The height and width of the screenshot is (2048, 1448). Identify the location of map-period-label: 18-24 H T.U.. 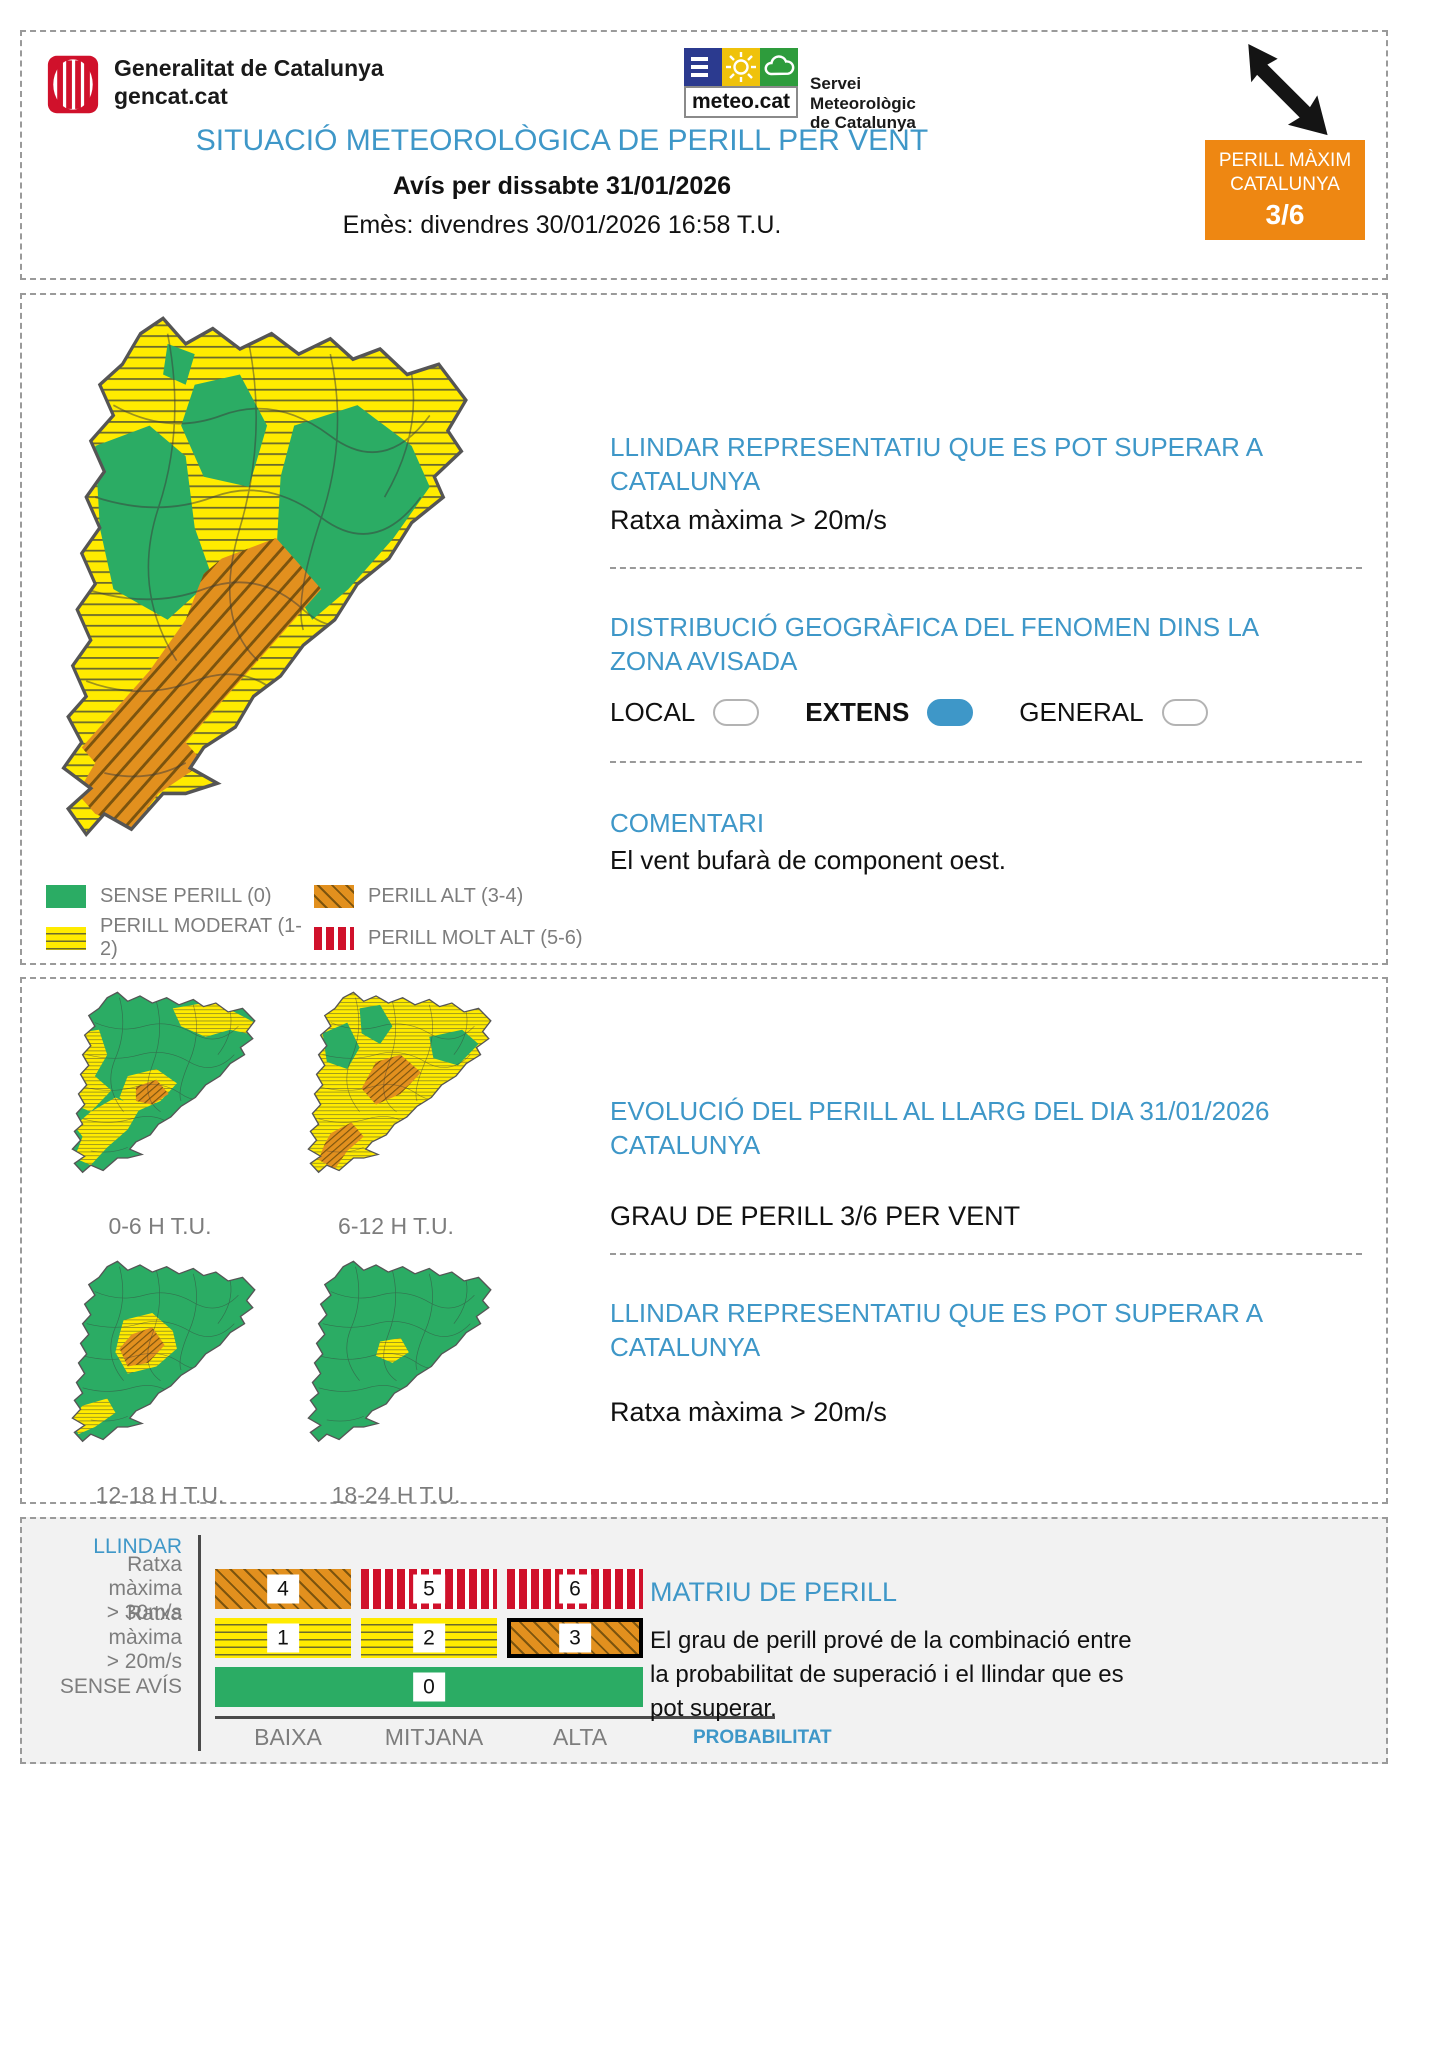
(396, 1495).